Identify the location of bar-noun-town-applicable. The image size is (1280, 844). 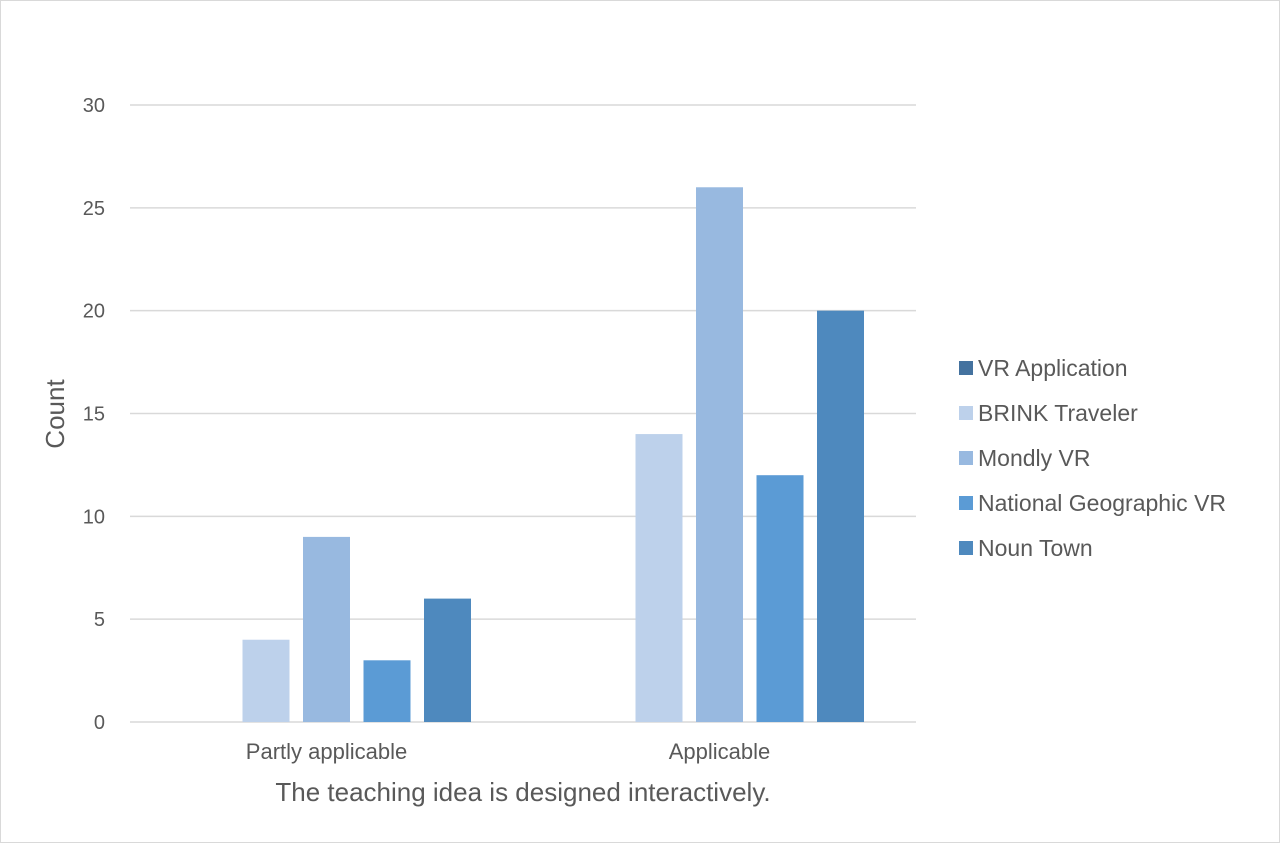
(840, 516).